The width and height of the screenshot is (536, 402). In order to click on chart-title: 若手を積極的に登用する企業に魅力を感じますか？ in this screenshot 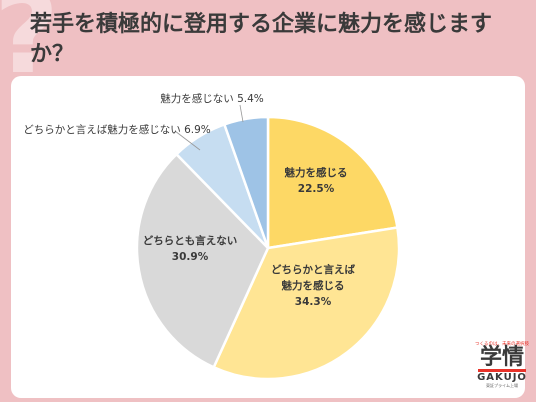, I will do `click(261, 39)`.